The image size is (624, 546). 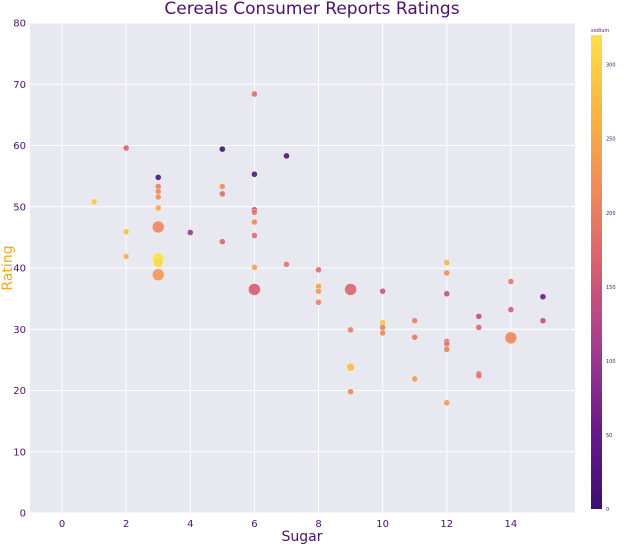 What do you see at coordinates (609, 436) in the screenshot?
I see `colorbar-tick-label: 50` at bounding box center [609, 436].